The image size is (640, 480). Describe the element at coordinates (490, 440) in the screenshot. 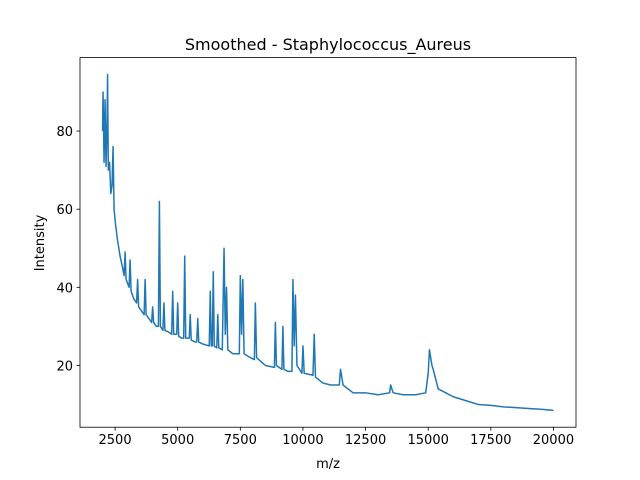

I see `x-tick-label: 17500` at that location.